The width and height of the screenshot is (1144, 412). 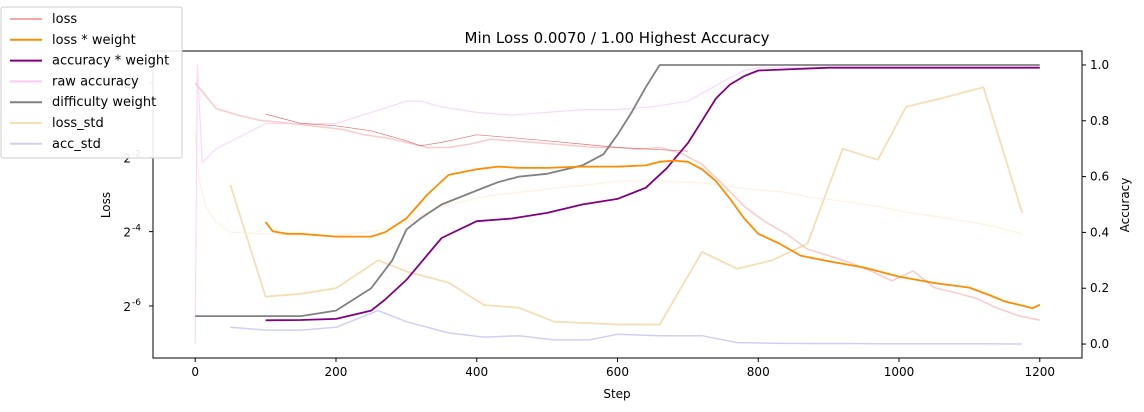 What do you see at coordinates (1125, 205) in the screenshot?
I see `y2-axis-label: Accuracy` at bounding box center [1125, 205].